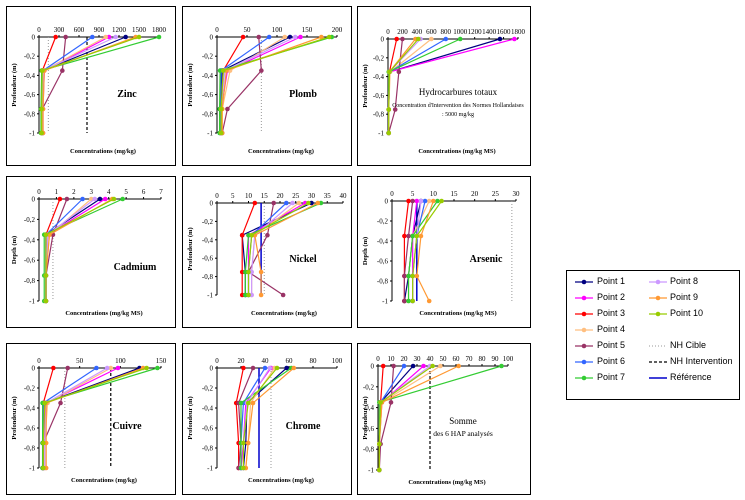 The width and height of the screenshot is (745, 500). What do you see at coordinates (463, 433) in the screenshot?
I see `chart-subtitle: des 6 HAP analysés` at bounding box center [463, 433].